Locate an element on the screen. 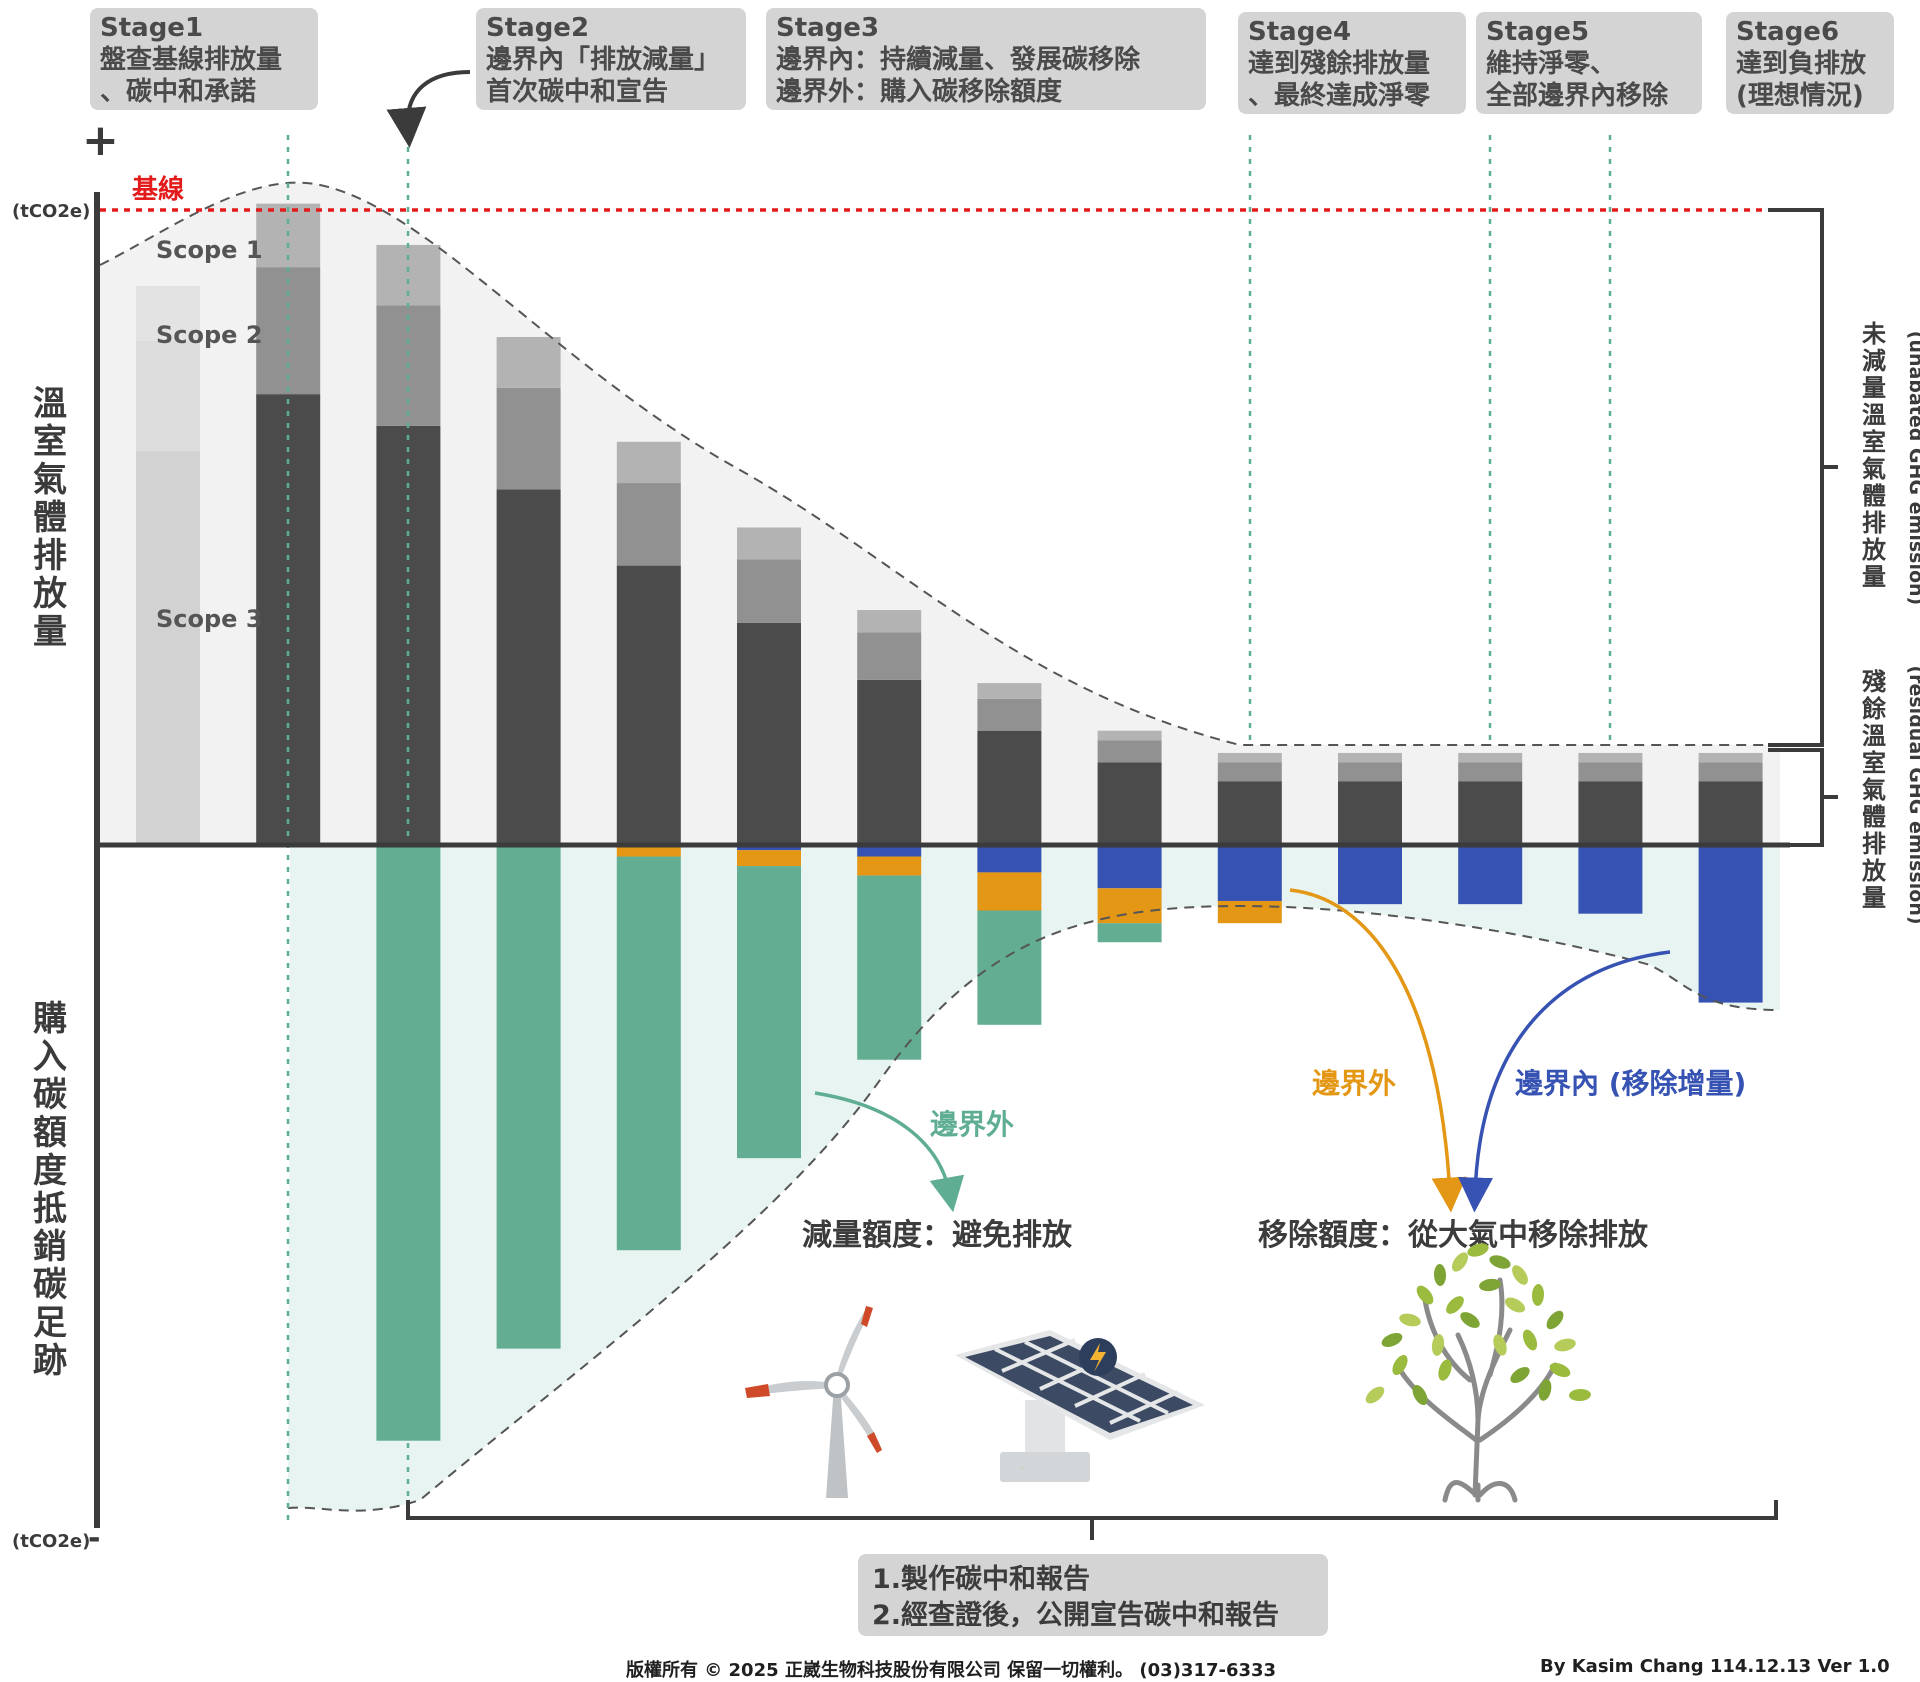  residual-label-char-2: 溫 is located at coordinates (1874, 736).